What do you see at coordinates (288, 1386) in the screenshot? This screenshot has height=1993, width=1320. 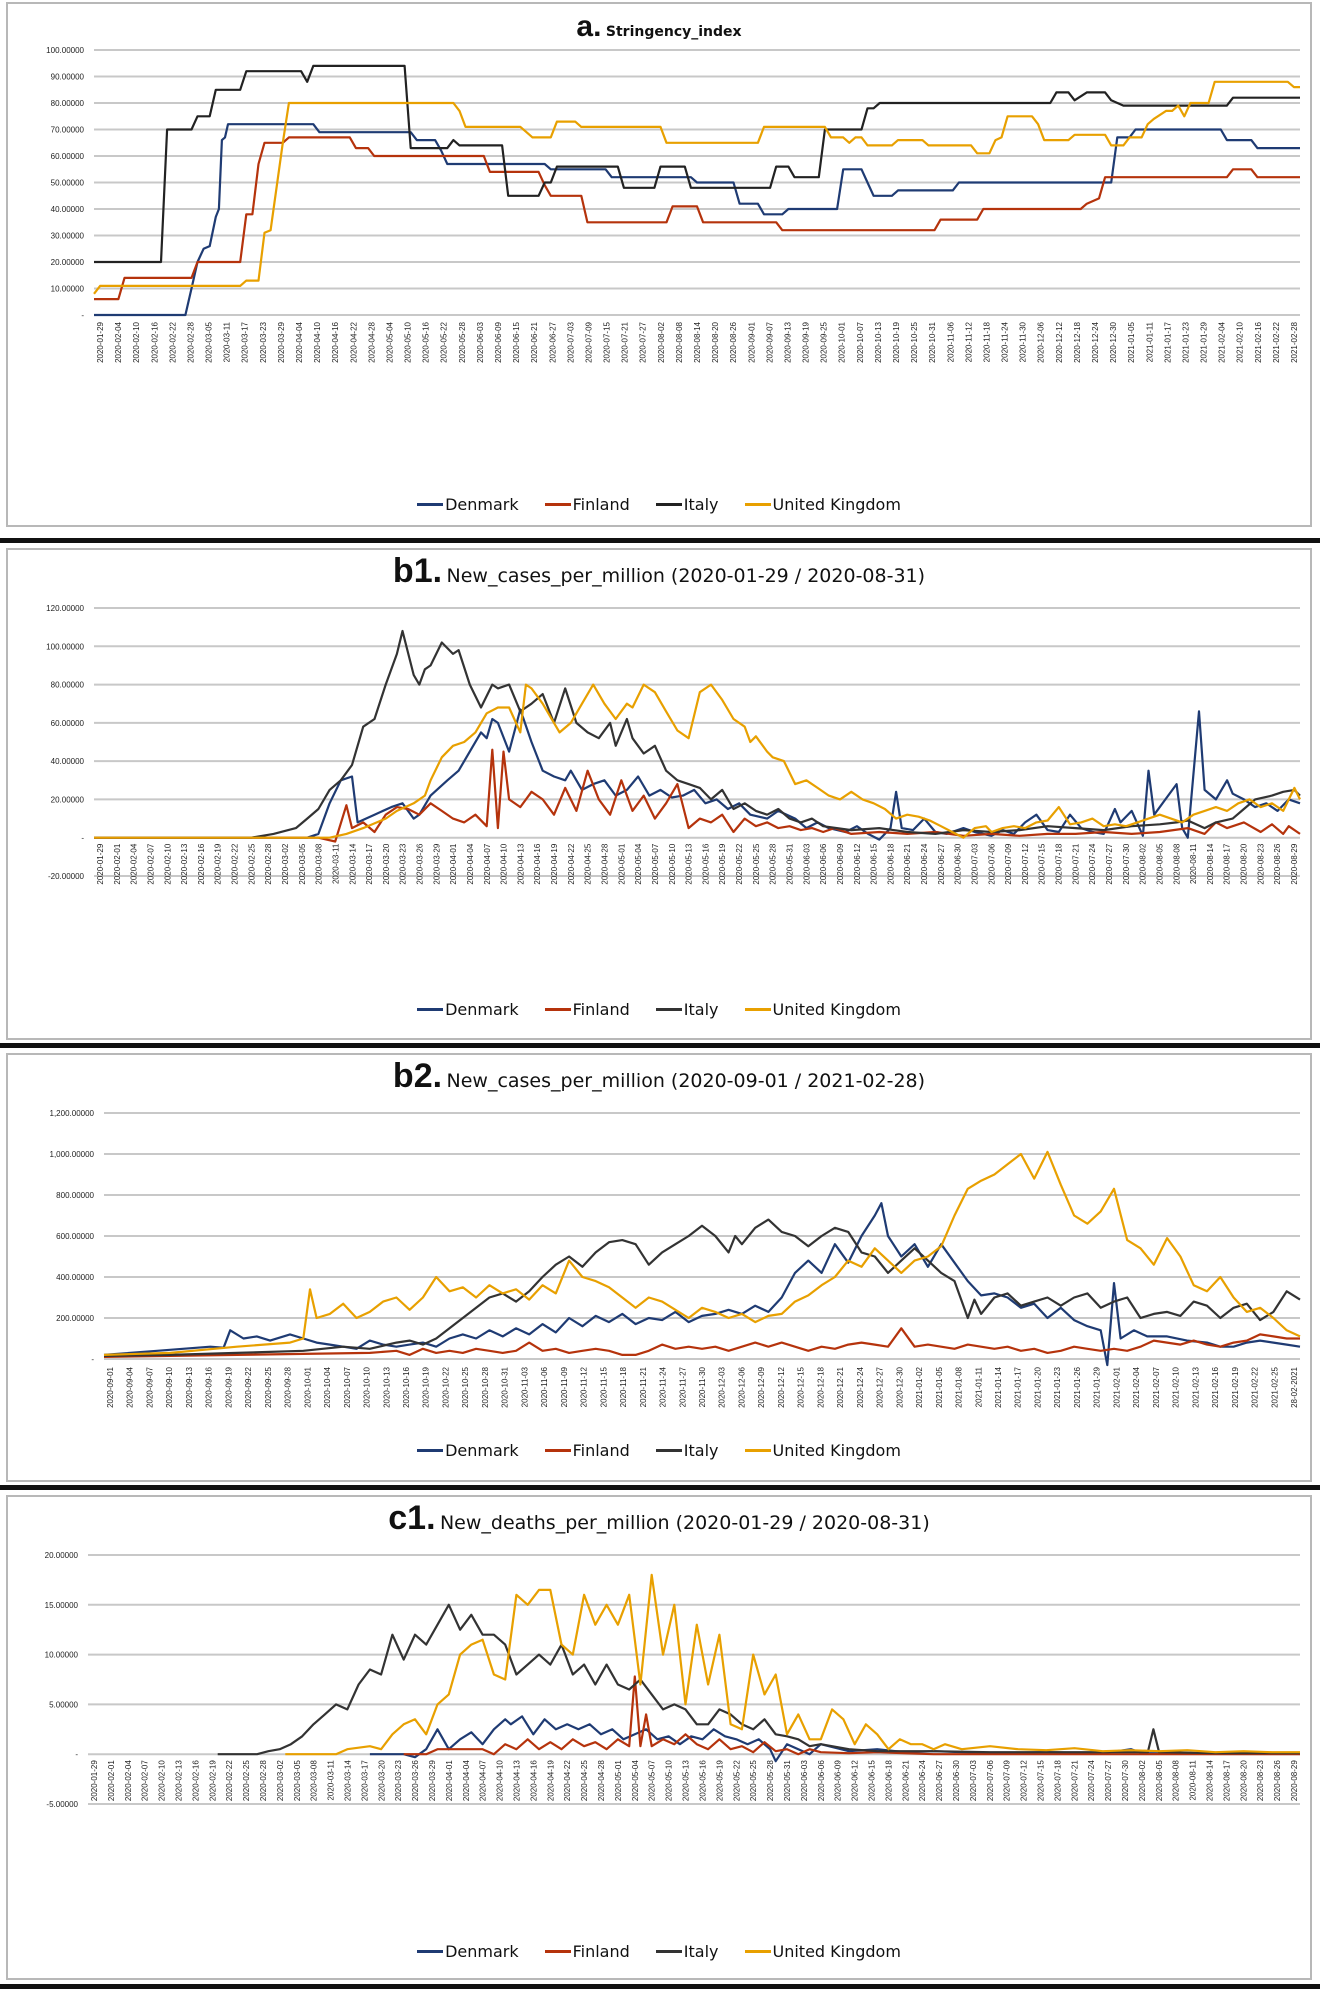 I see `x-tick-label: 2020-09-28` at bounding box center [288, 1386].